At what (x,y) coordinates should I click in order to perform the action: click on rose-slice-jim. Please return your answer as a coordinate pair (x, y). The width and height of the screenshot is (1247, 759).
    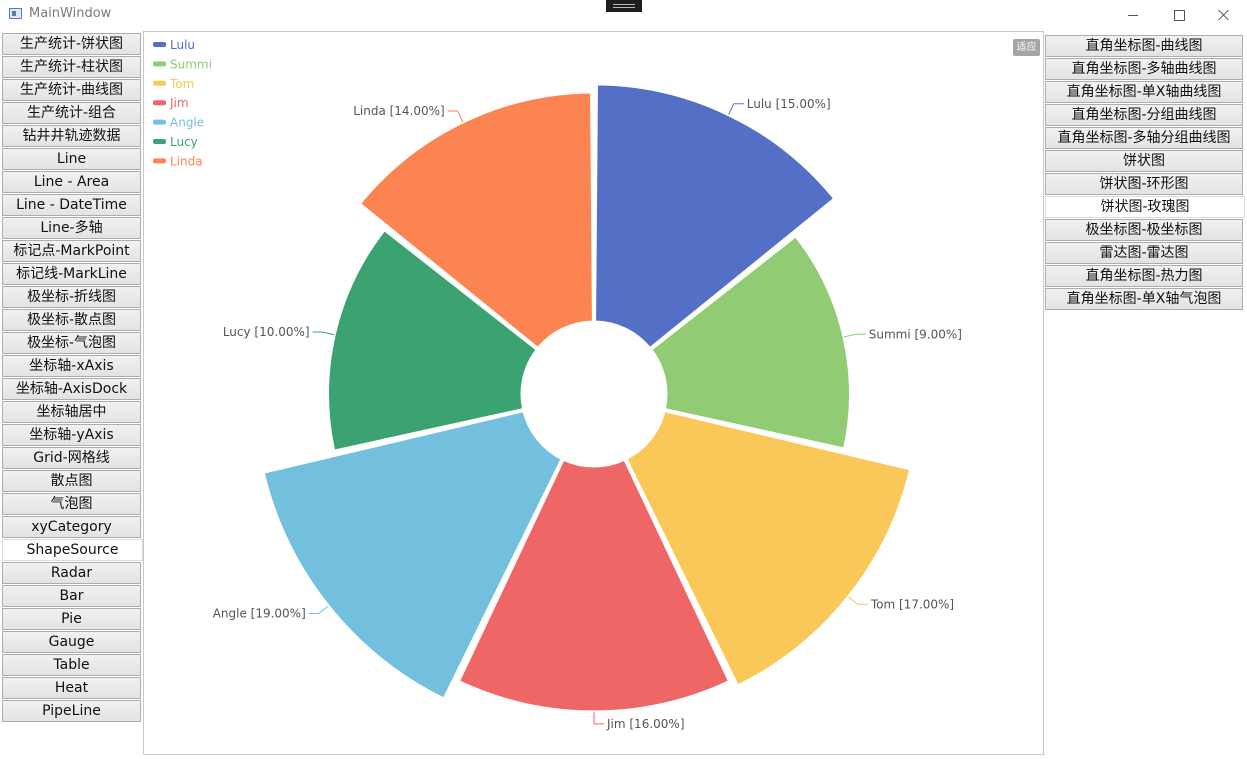
    Looking at the image, I should click on (594, 585).